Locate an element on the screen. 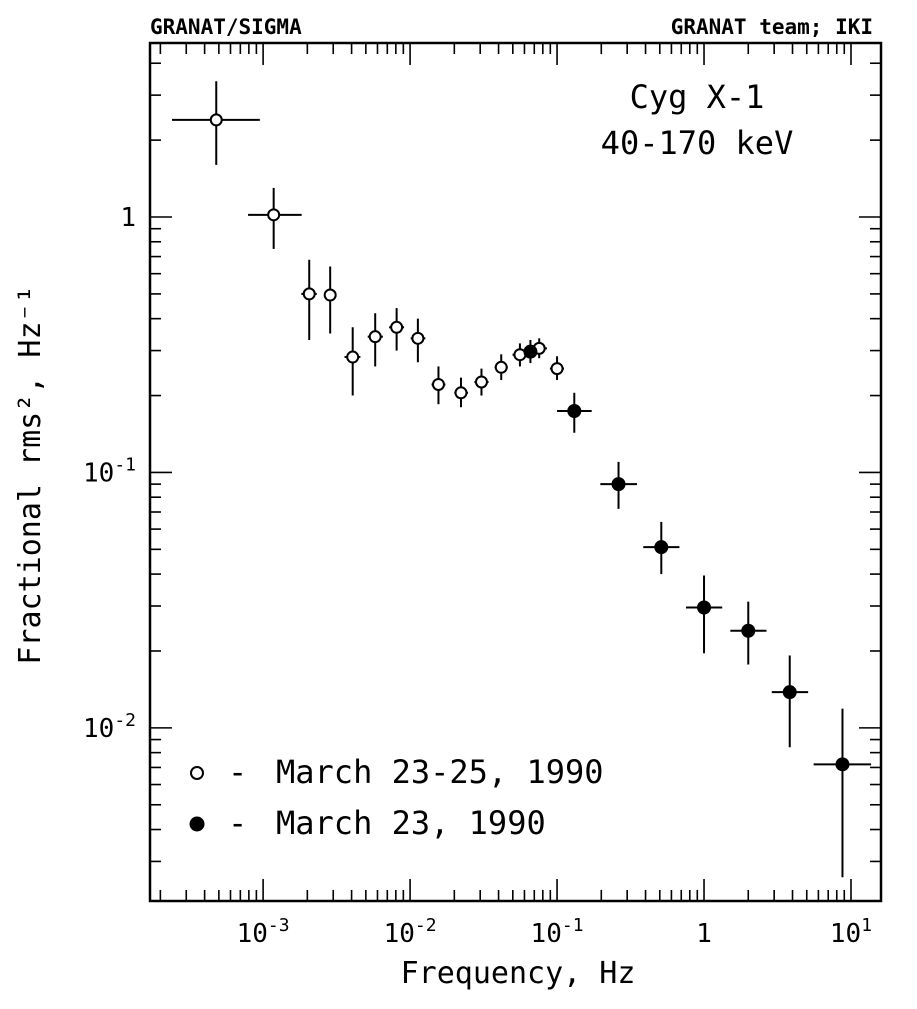 Image resolution: width=917 pixels, height=1009 pixels. header-right: GRANAT team; IKI is located at coordinates (772, 27).